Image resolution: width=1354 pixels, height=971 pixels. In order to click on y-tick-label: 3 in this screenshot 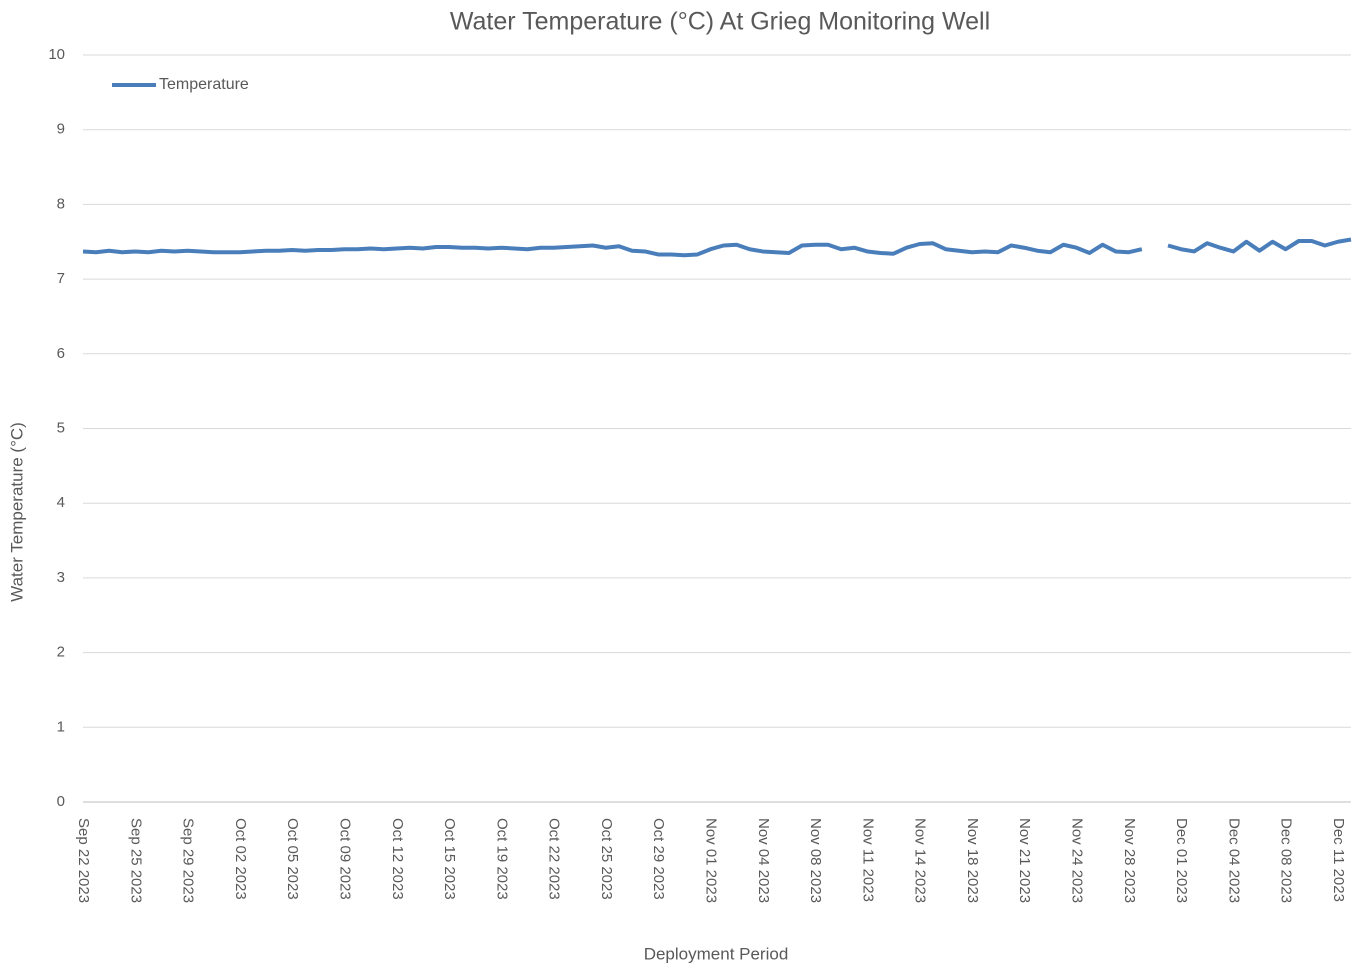, I will do `click(61, 577)`.